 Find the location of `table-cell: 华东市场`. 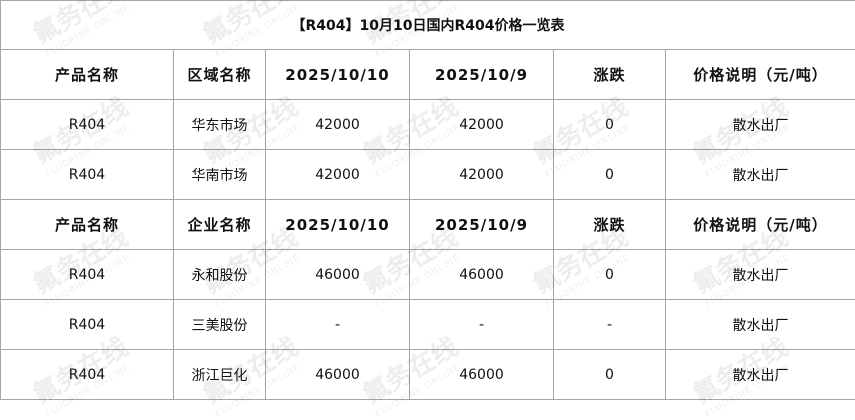

table-cell: 华东市场 is located at coordinates (220, 125).